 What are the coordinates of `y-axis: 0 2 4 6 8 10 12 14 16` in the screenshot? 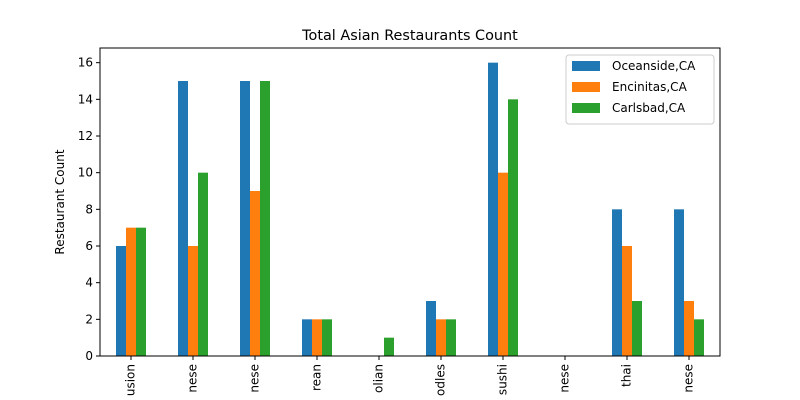 It's located at (89, 209).